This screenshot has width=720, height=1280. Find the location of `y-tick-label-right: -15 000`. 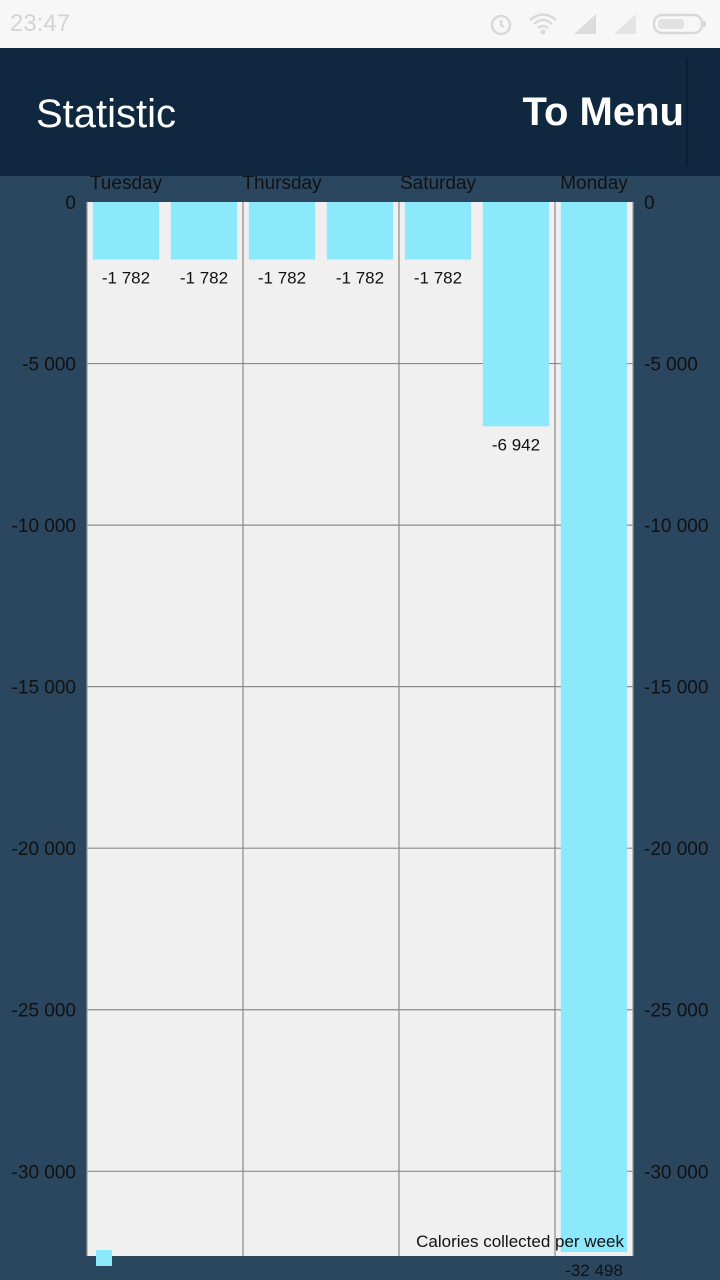

y-tick-label-right: -15 000 is located at coordinates (676, 688).